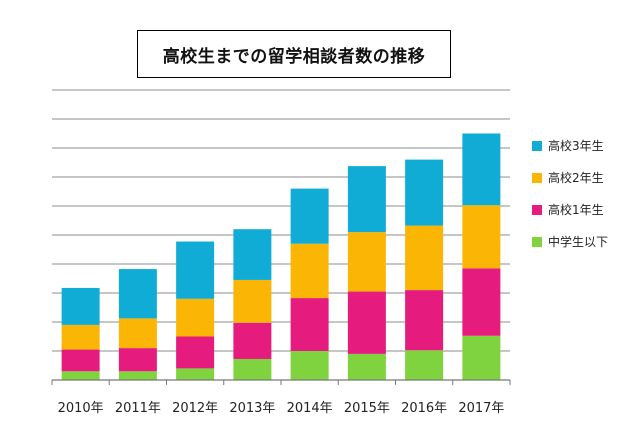  Describe the element at coordinates (576, 210) in the screenshot. I see `legend-label-grade1: 高校1年生` at that location.